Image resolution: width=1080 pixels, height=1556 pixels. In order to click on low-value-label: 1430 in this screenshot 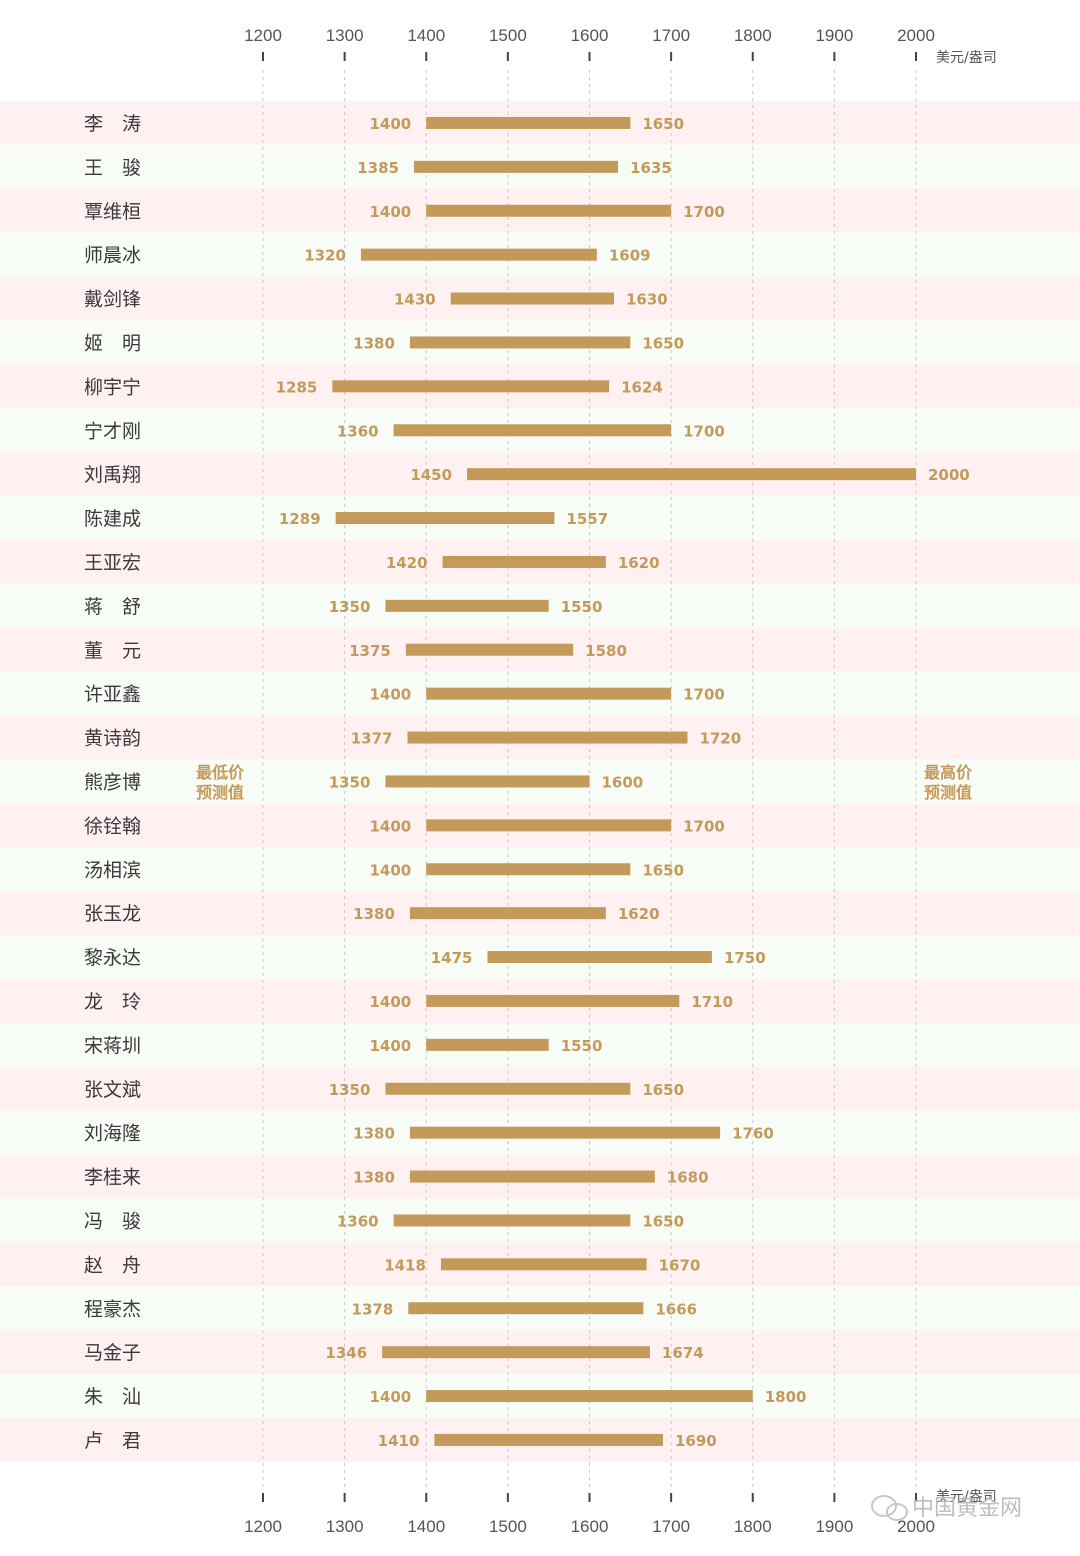, I will do `click(415, 300)`.